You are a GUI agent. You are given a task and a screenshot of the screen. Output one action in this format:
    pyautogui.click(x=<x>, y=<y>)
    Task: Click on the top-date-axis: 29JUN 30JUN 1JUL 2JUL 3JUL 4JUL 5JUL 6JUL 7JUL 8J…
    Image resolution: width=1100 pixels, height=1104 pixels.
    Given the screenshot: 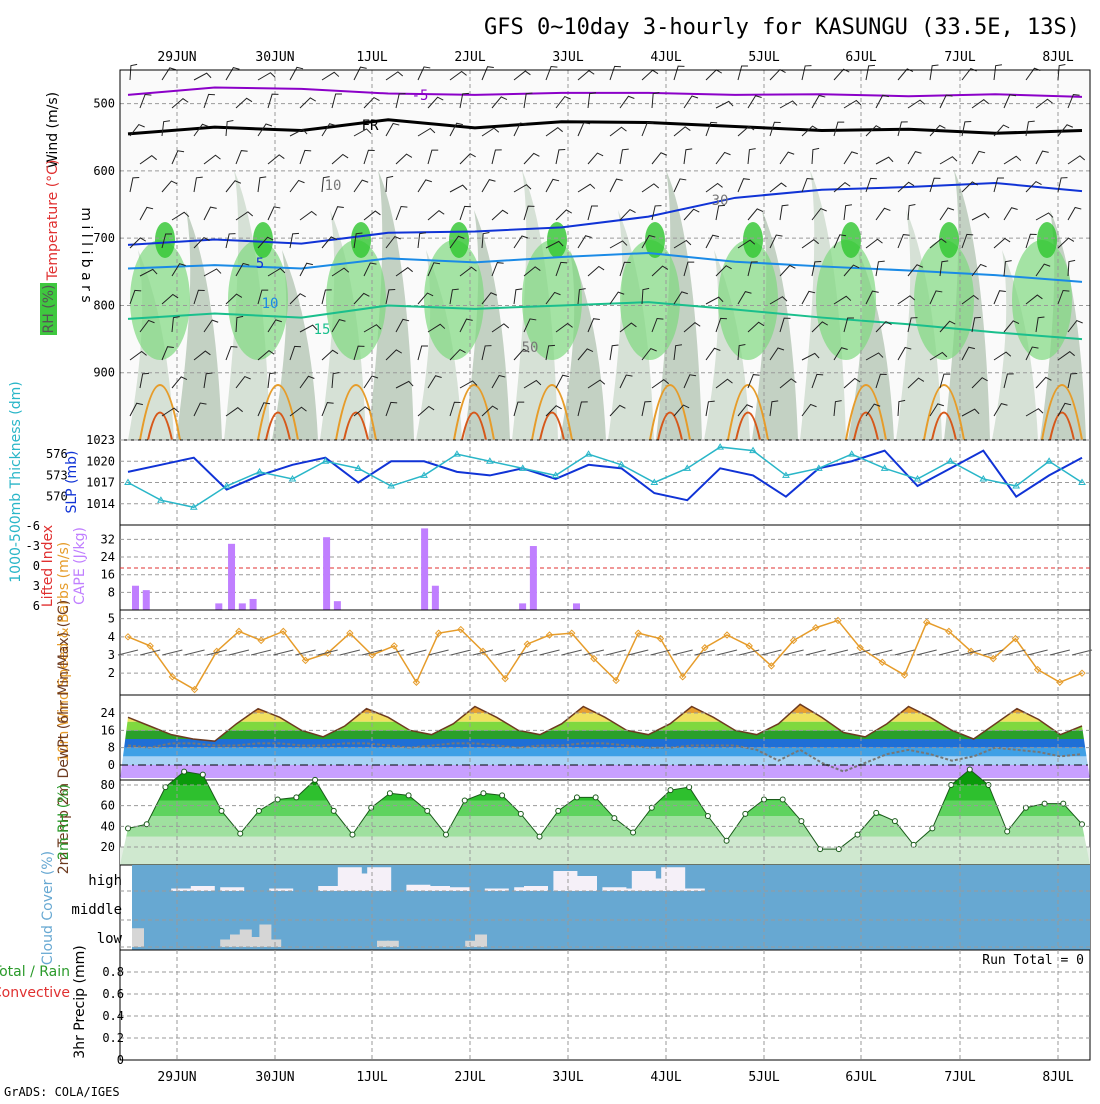 What is the action you would take?
    pyautogui.click(x=615, y=57)
    